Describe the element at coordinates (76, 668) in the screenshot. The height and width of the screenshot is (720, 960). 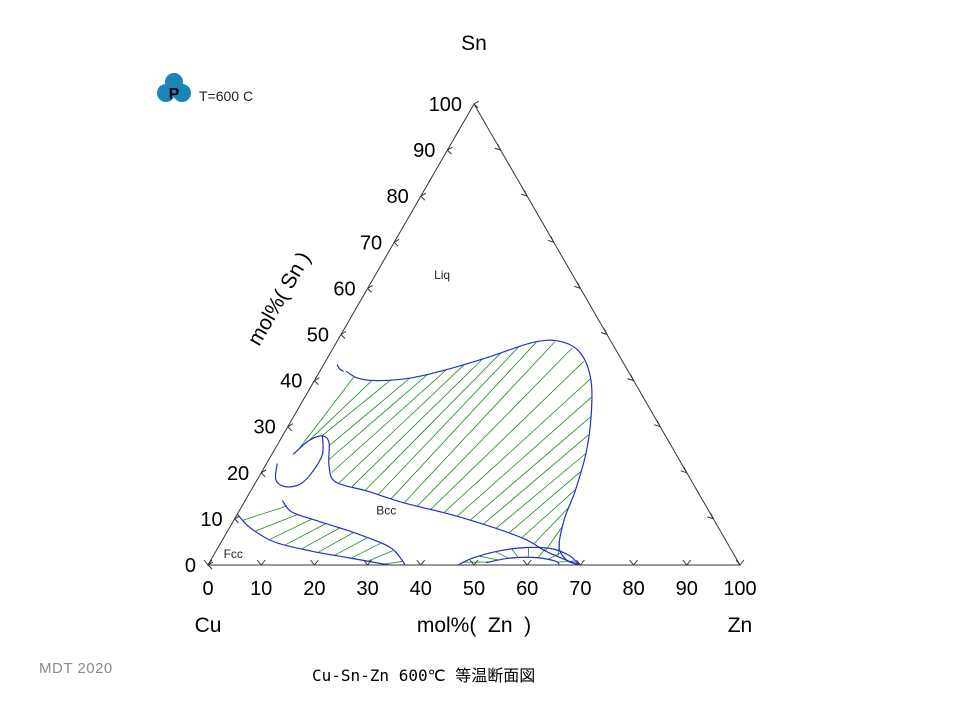
I see `footer-credit: MDT 2020` at that location.